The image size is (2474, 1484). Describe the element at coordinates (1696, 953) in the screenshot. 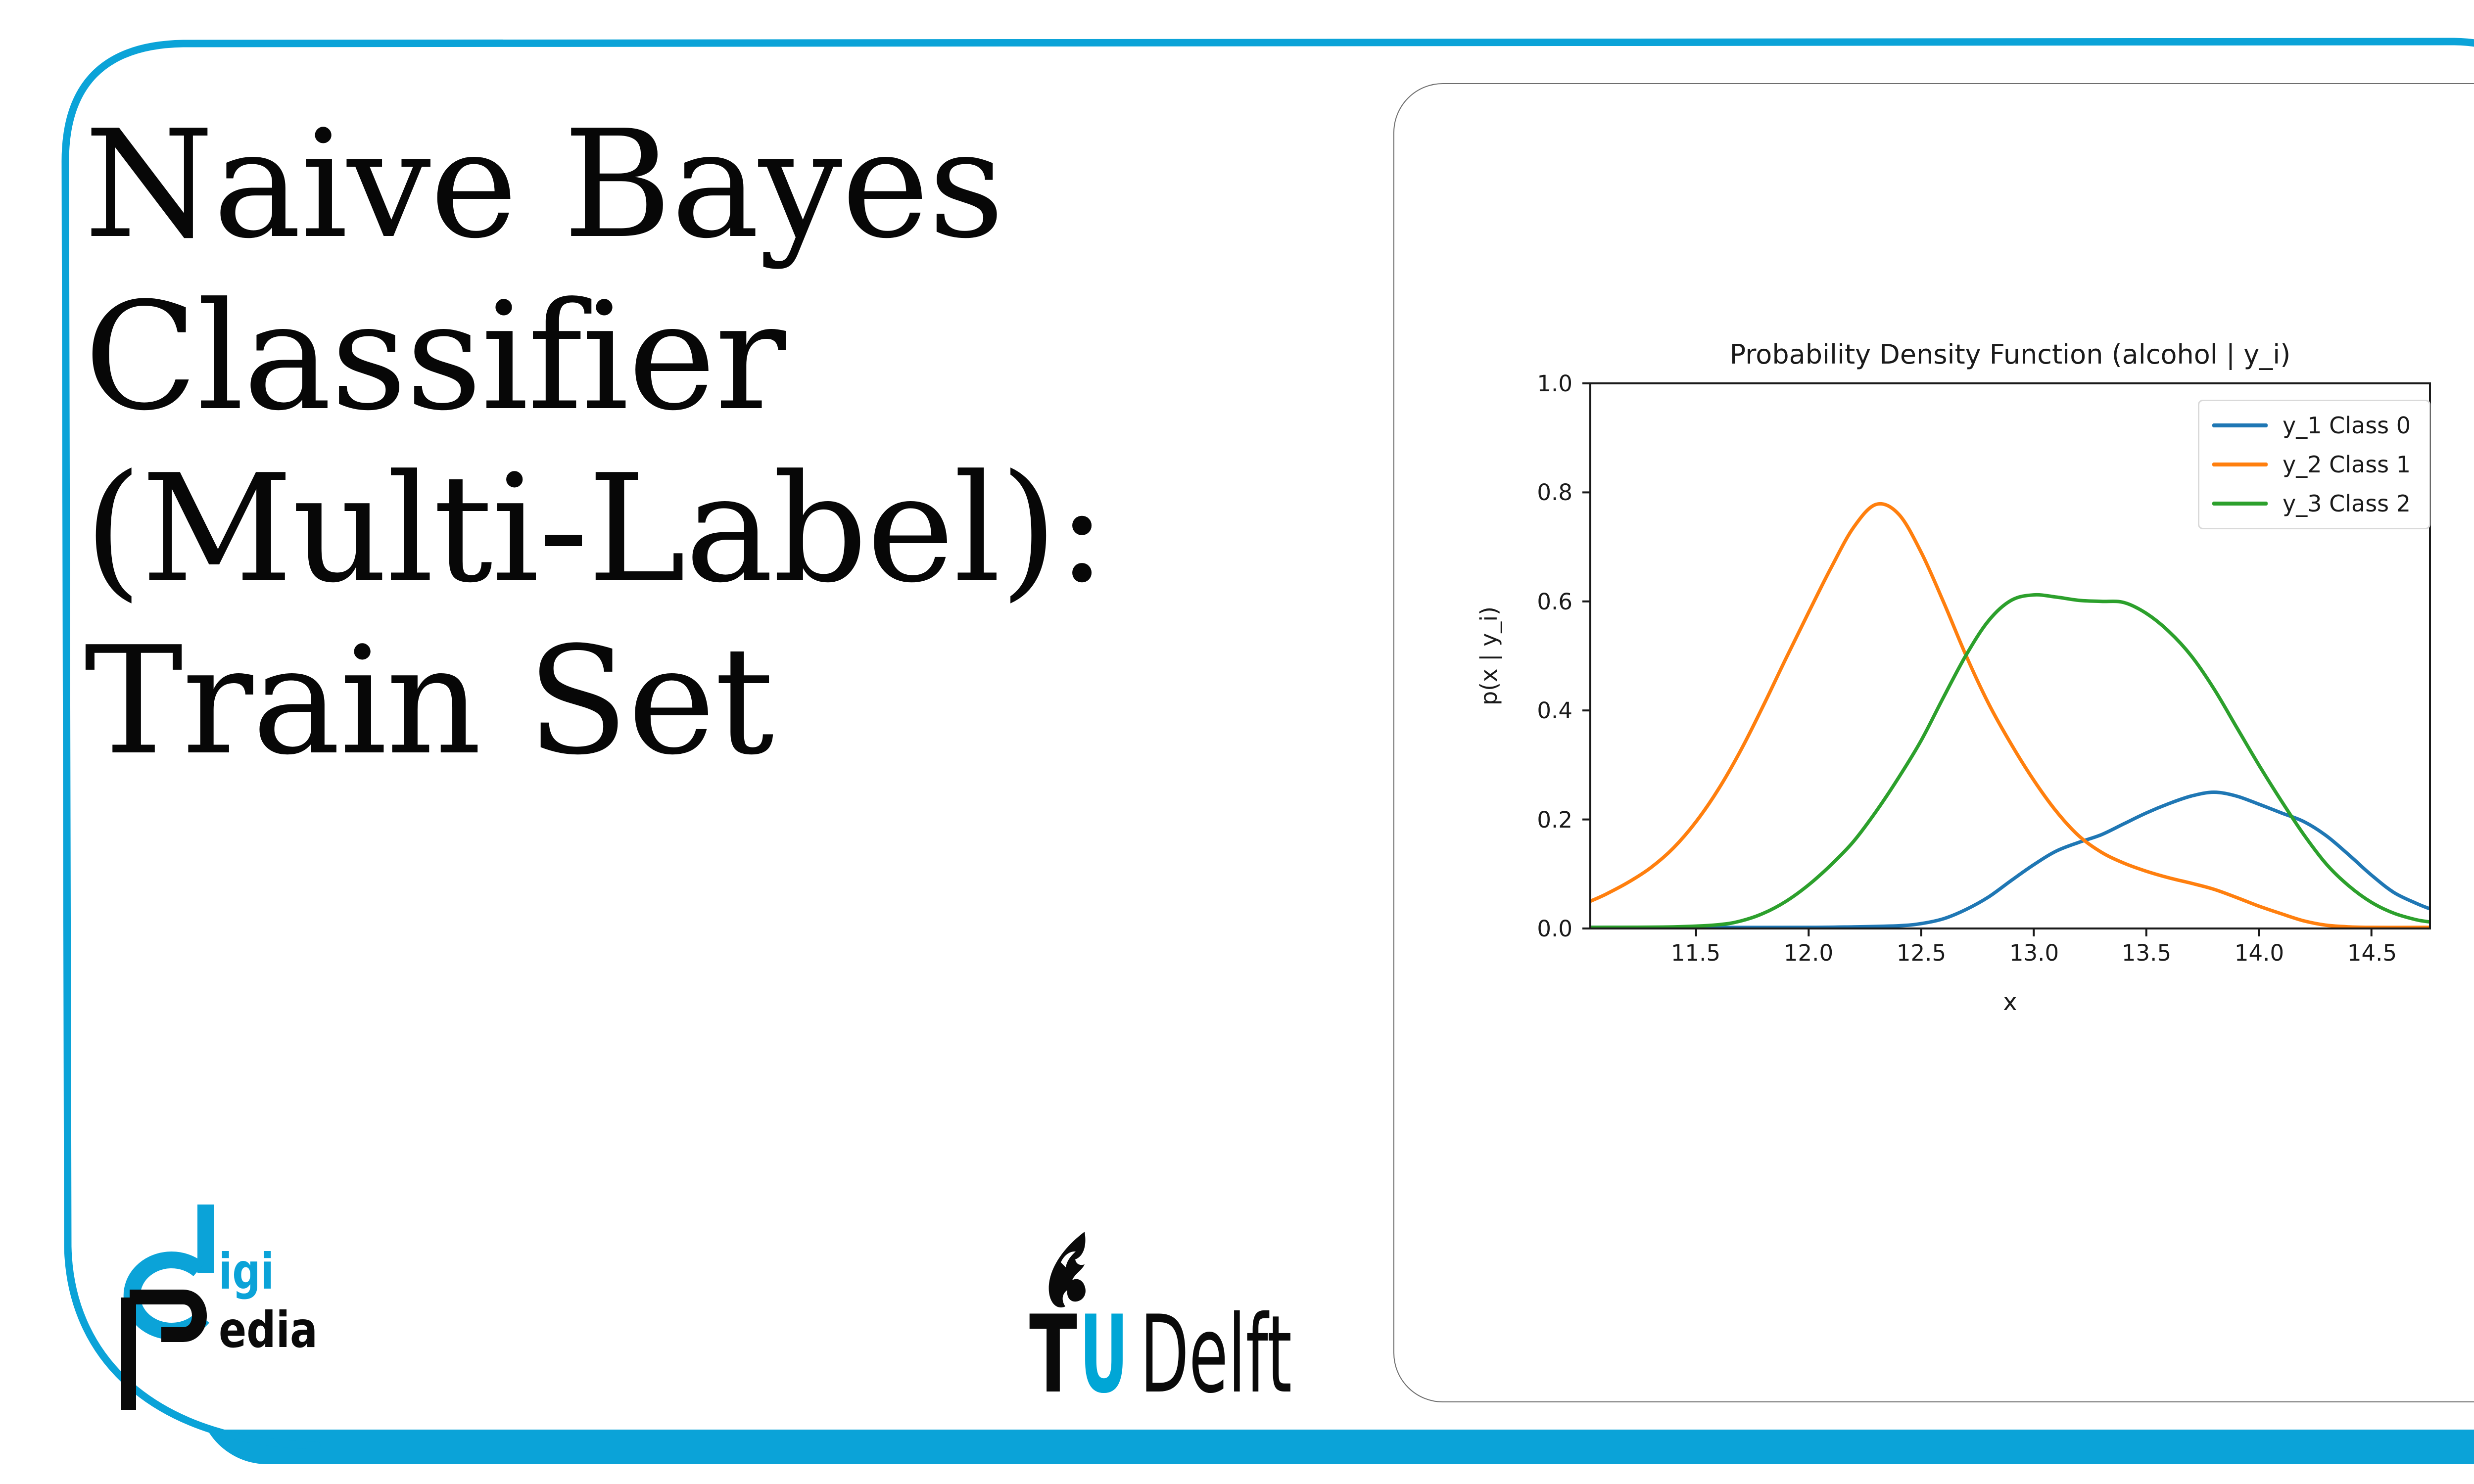

I see `x-tick-label: 11.5` at that location.